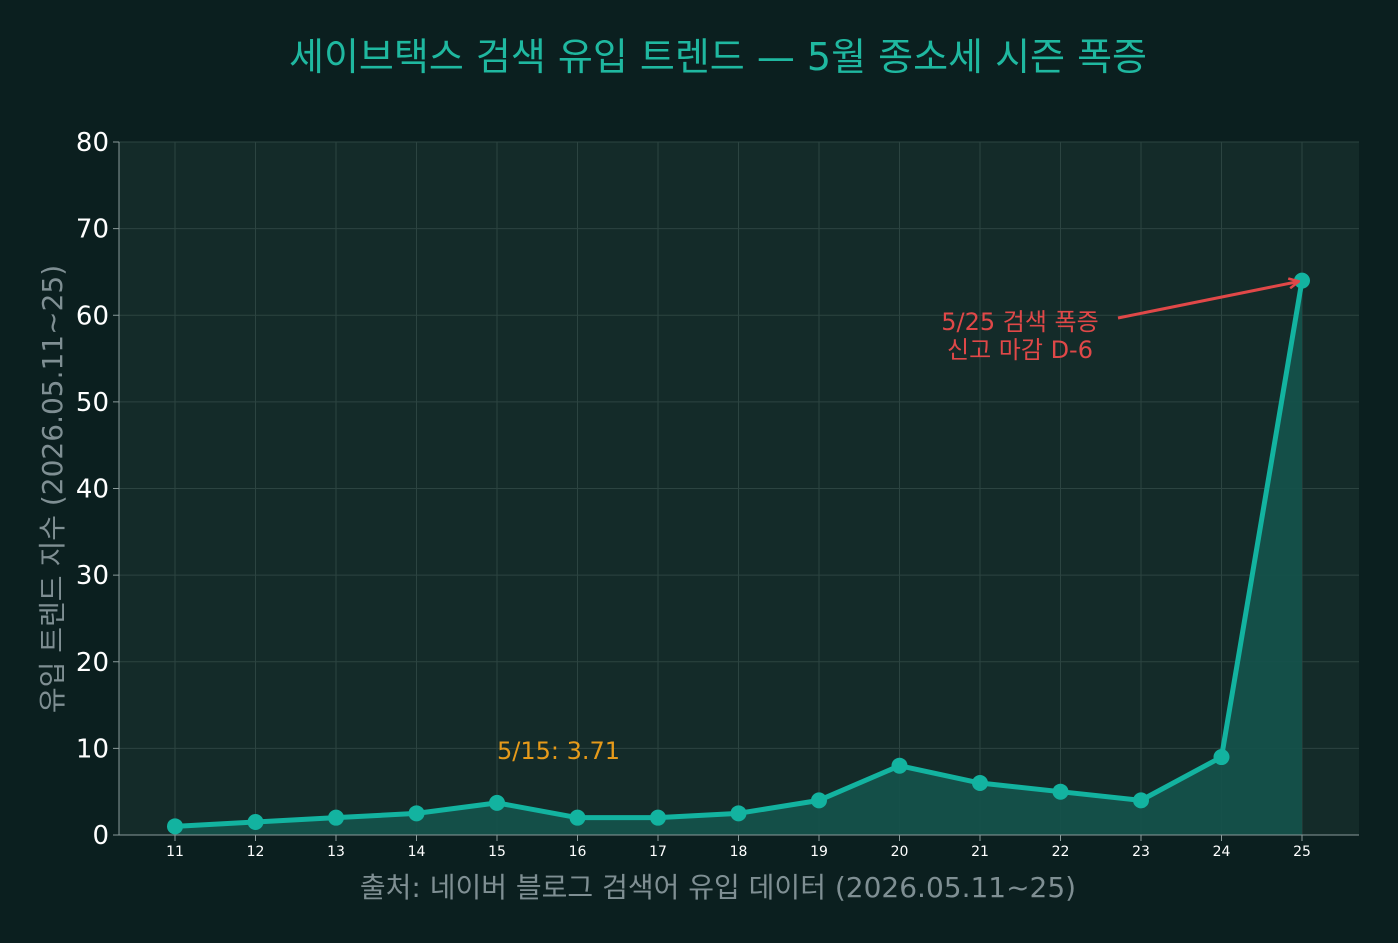 The image size is (1398, 943). Describe the element at coordinates (558, 751) in the screenshot. I see `annotation-point-label: 5/15: 3.71` at that location.